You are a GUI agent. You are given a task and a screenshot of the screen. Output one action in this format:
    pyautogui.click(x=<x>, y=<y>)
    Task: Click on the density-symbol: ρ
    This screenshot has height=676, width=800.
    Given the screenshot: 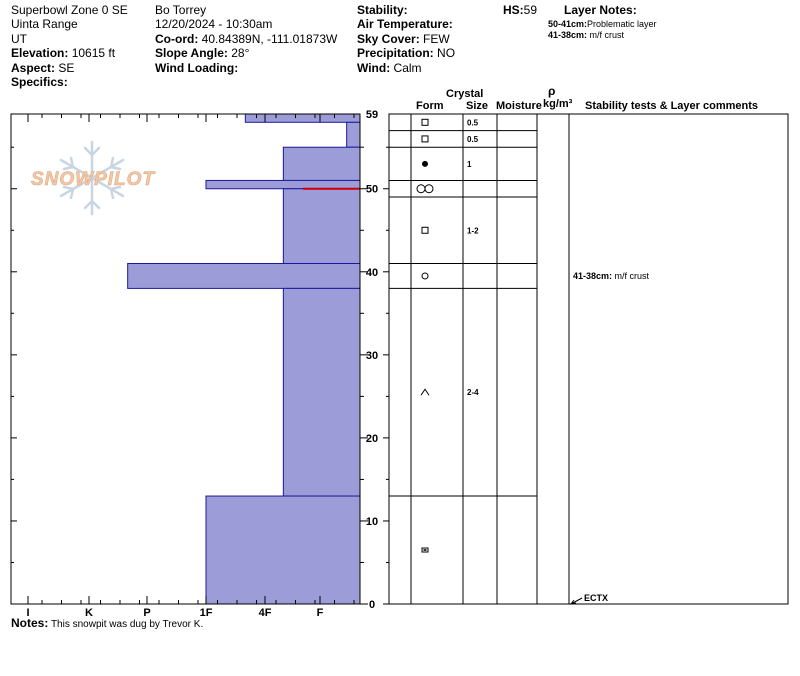 What is the action you would take?
    pyautogui.click(x=552, y=91)
    